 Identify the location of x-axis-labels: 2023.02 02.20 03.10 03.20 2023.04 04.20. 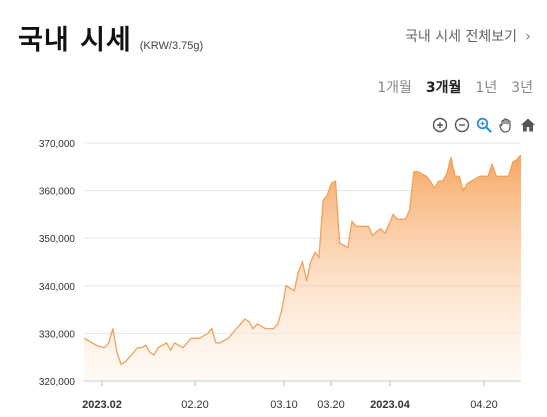
(290, 396).